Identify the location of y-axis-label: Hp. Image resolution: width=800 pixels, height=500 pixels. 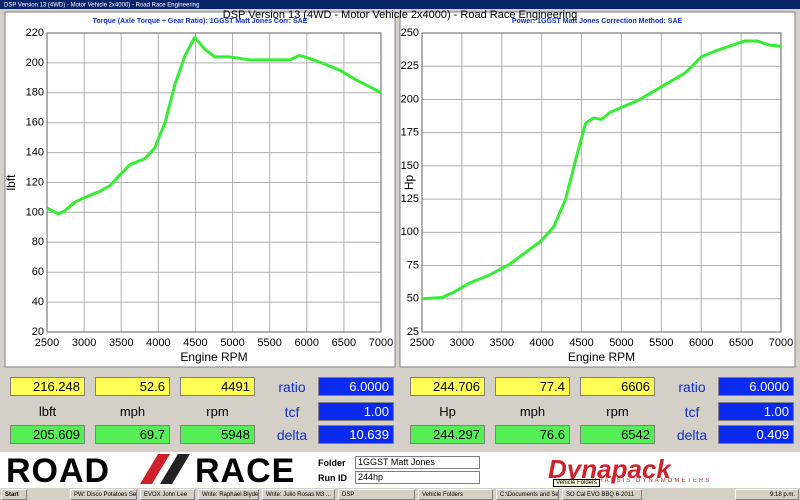
(409, 183).